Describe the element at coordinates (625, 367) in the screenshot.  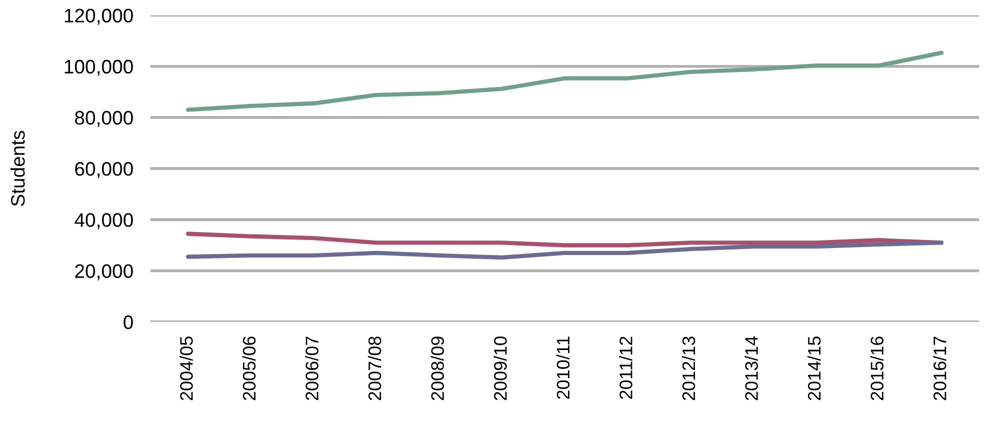
I see `x-tick-label: 2011/12` at that location.